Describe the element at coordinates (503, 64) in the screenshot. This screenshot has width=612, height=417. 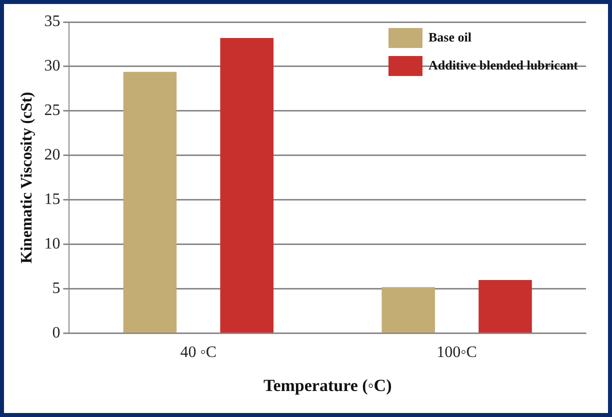
I see `legend-label: Additive blended lubricant` at that location.